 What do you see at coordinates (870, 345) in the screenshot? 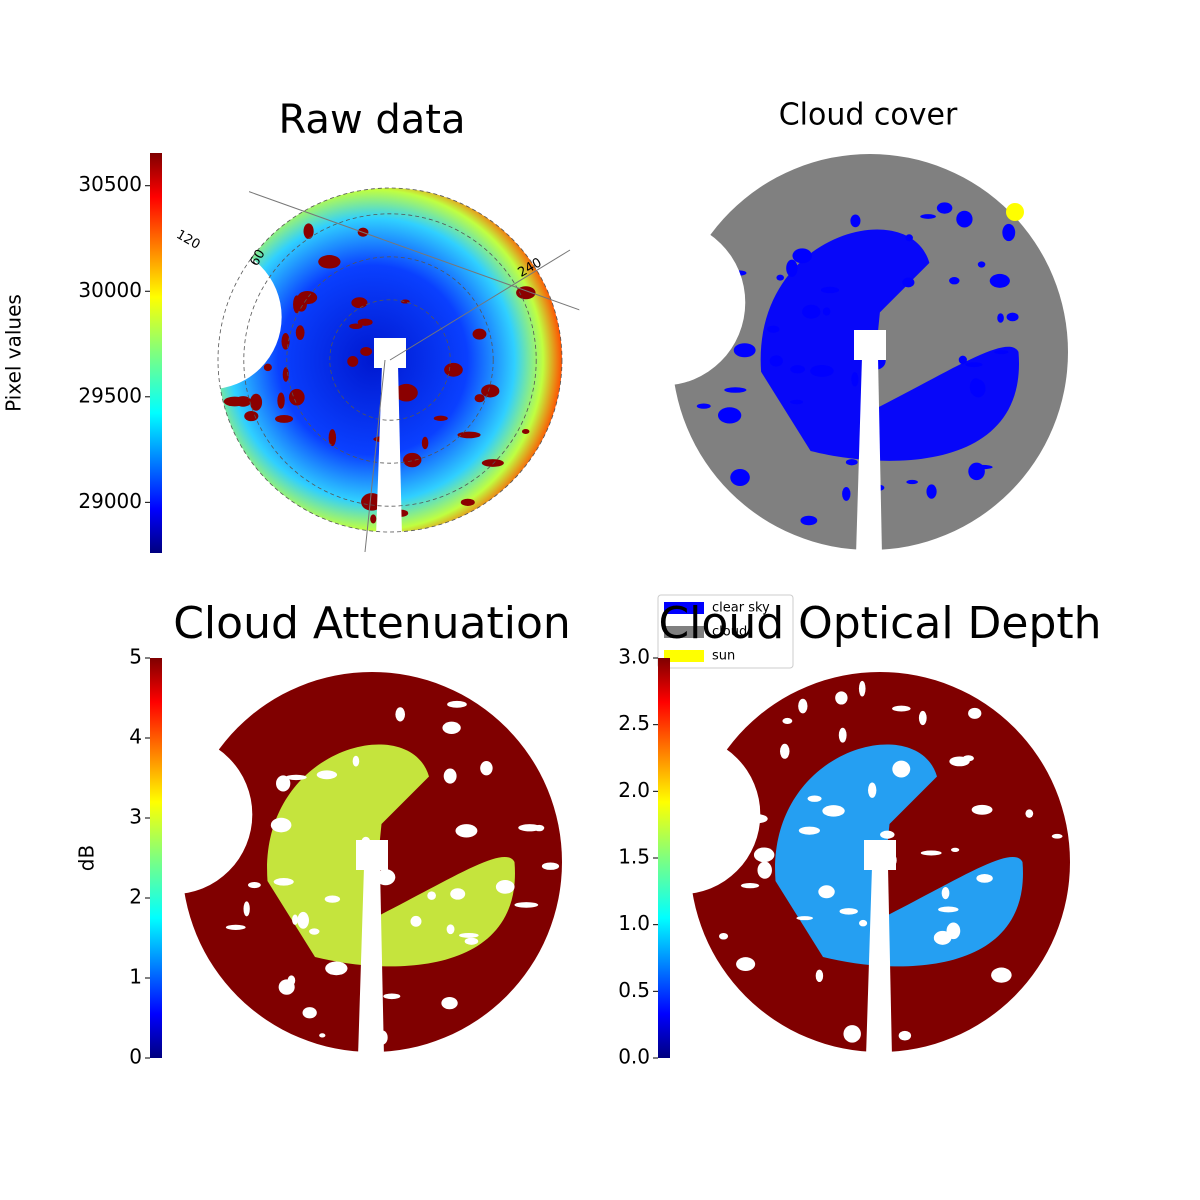
I see `image-center` at bounding box center [870, 345].